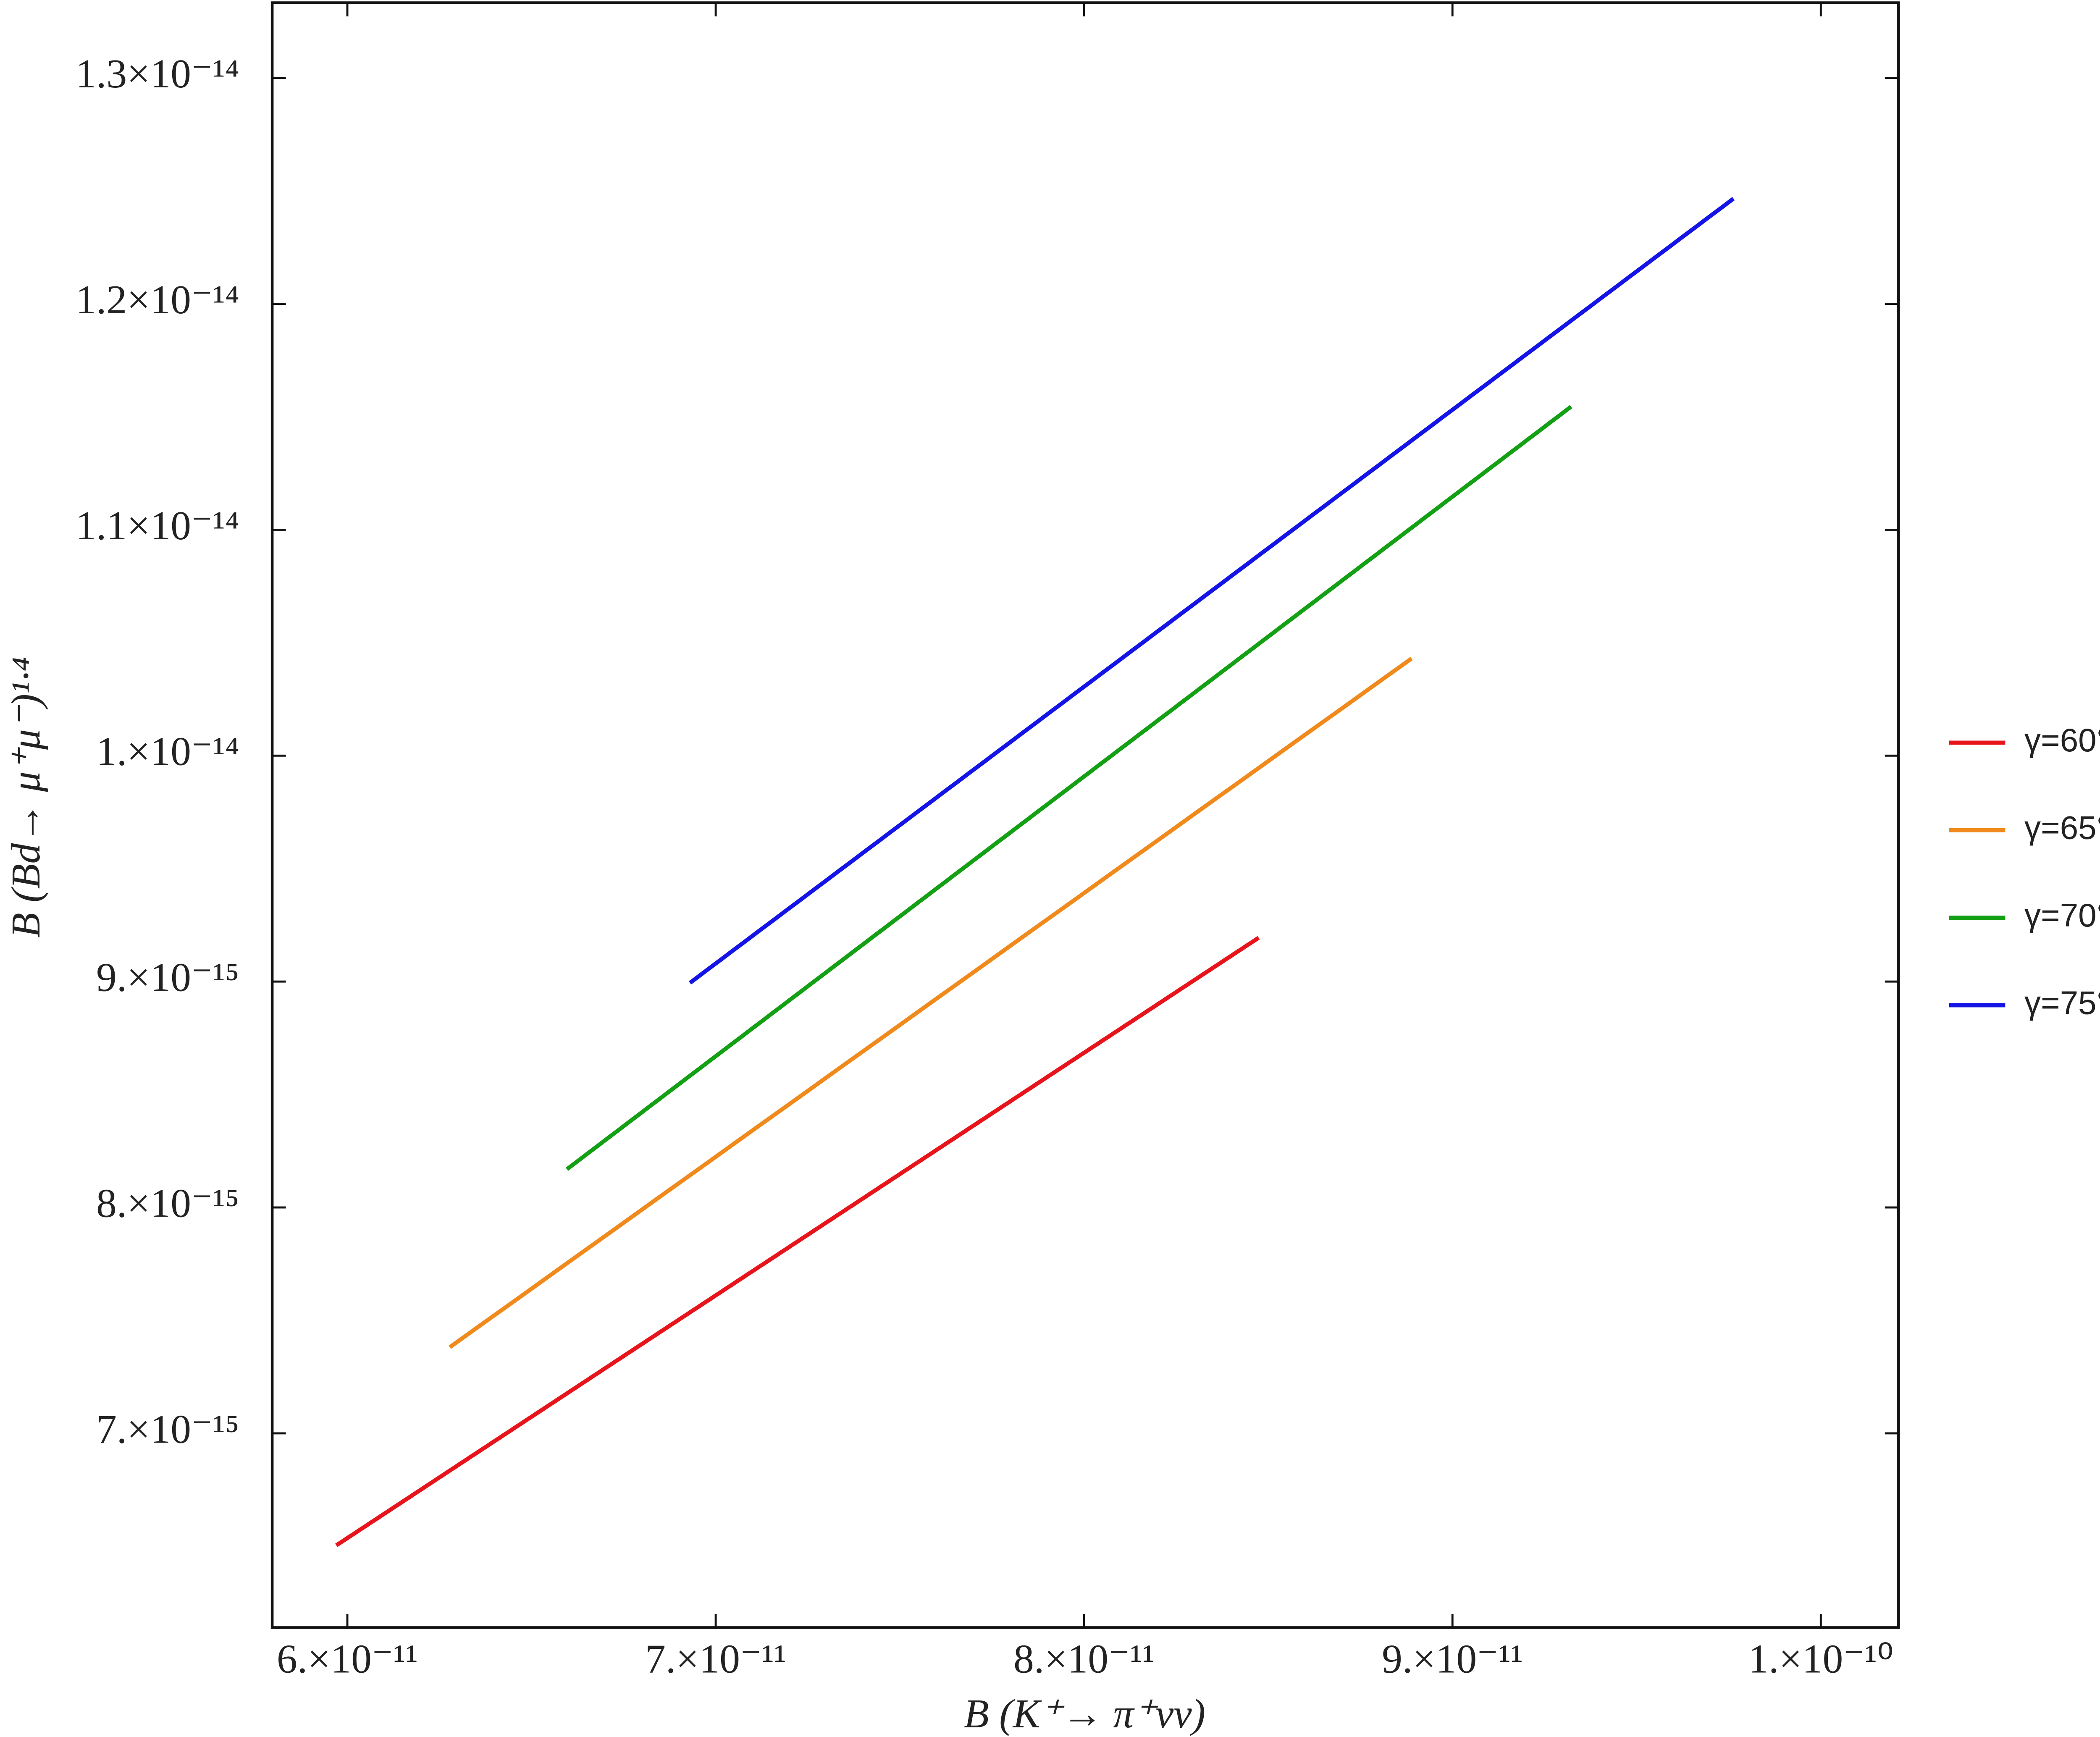  I want to click on y-tick-label: 1.×10⁻¹⁴, so click(167, 751).